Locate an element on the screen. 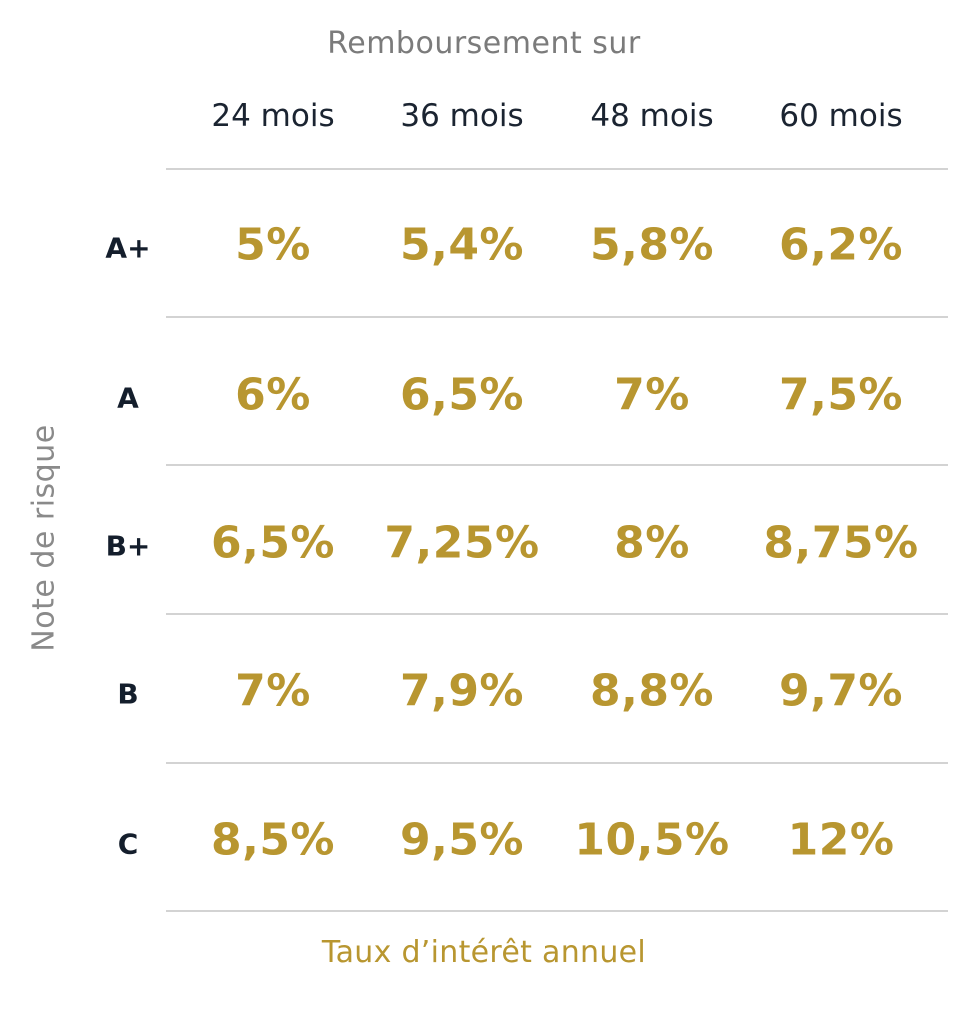 The image size is (968, 1024). rate-cell: 6% is located at coordinates (273, 395).